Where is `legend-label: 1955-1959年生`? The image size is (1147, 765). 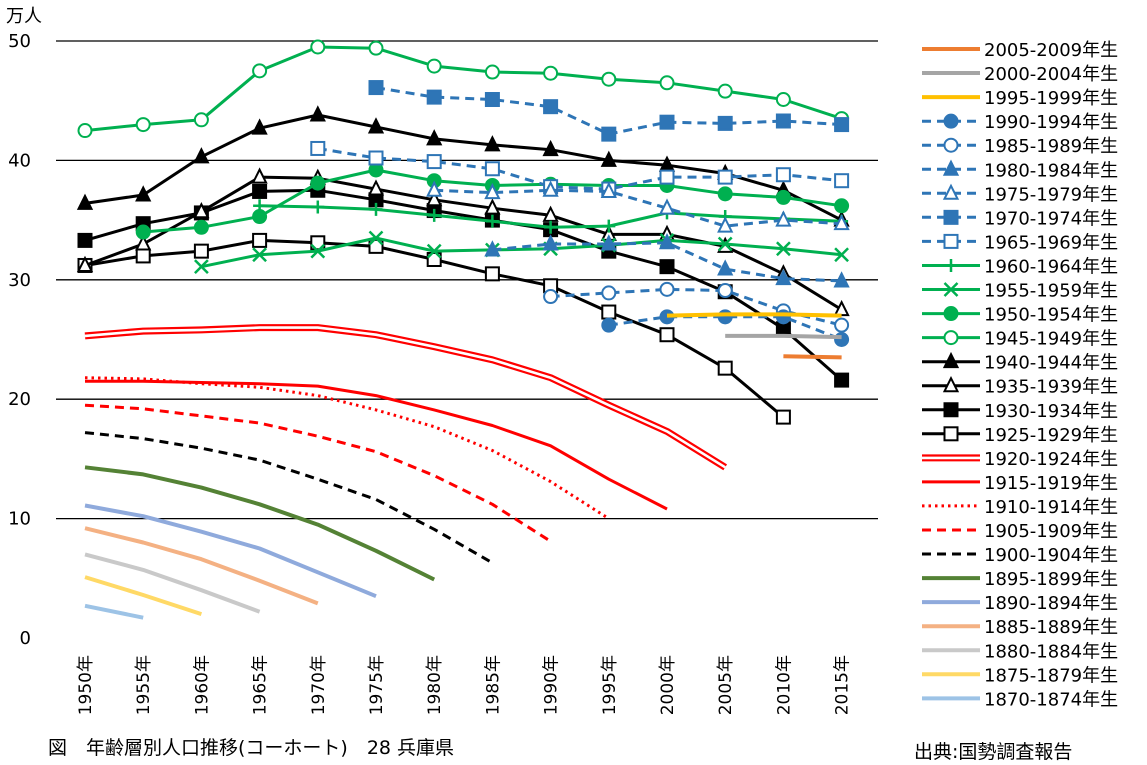
legend-label: 1955-1959年生 is located at coordinates (1051, 291).